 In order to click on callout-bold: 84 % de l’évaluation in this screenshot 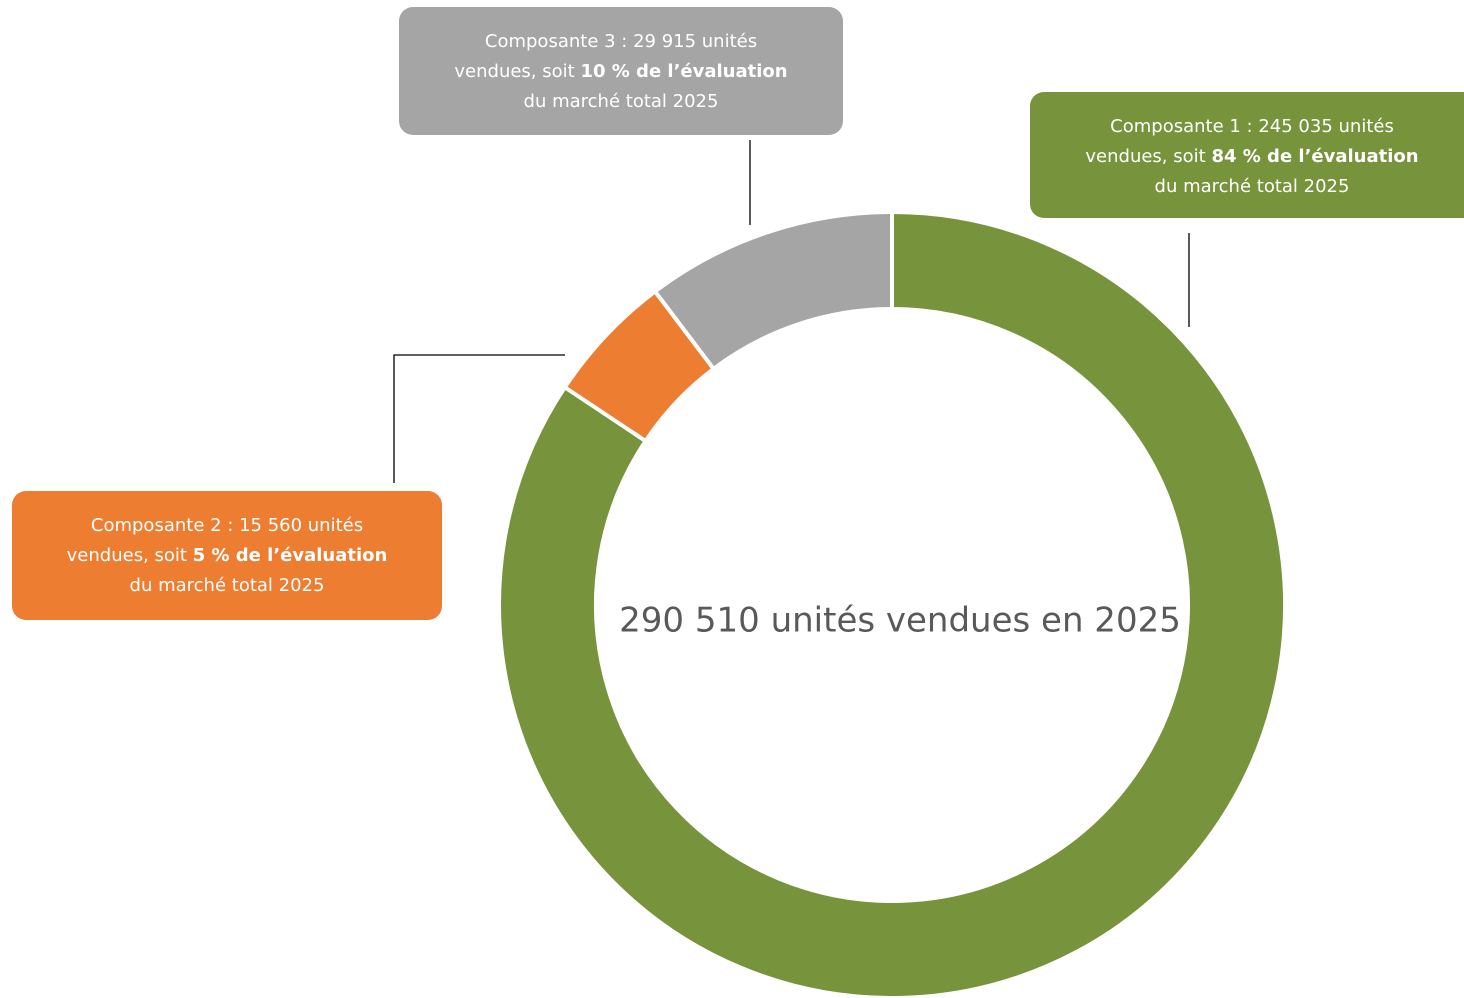, I will do `click(1314, 156)`.